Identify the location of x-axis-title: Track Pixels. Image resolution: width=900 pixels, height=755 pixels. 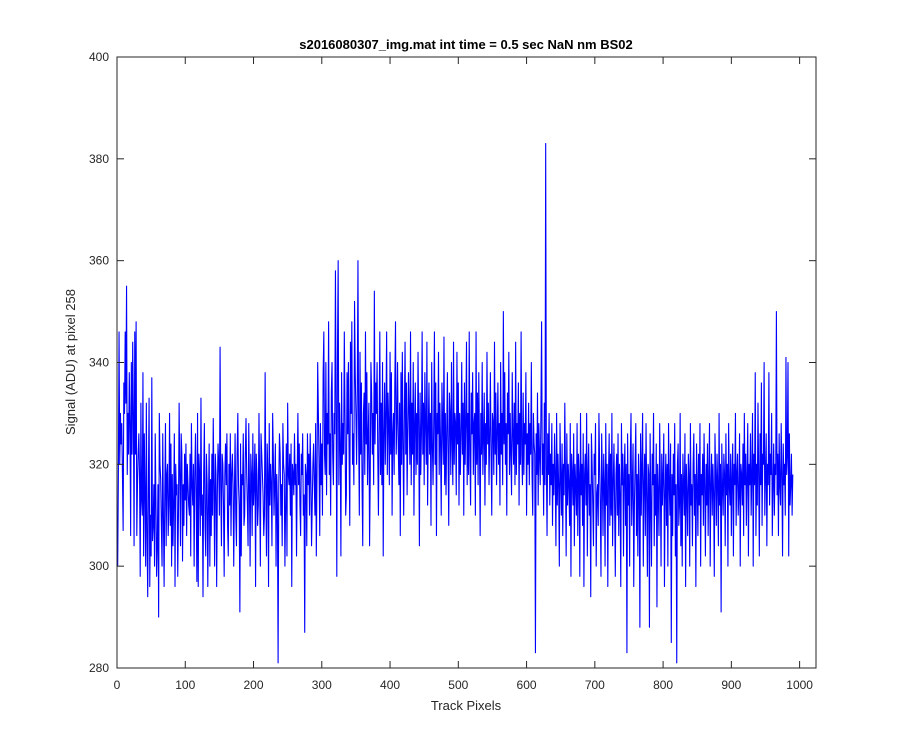
(466, 705).